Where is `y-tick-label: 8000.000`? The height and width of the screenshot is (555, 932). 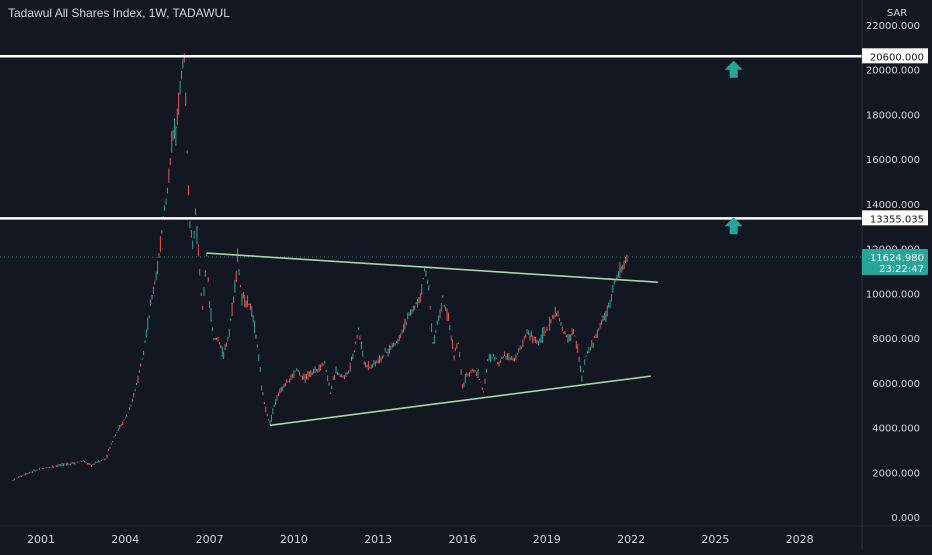
y-tick-label: 8000.000 is located at coordinates (896, 339).